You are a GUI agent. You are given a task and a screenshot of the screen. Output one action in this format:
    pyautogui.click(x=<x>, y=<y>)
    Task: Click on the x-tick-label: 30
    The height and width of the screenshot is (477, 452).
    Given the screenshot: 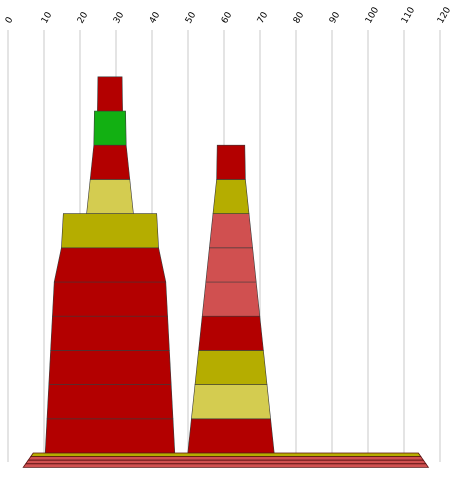 What is the action you would take?
    pyautogui.click(x=119, y=17)
    